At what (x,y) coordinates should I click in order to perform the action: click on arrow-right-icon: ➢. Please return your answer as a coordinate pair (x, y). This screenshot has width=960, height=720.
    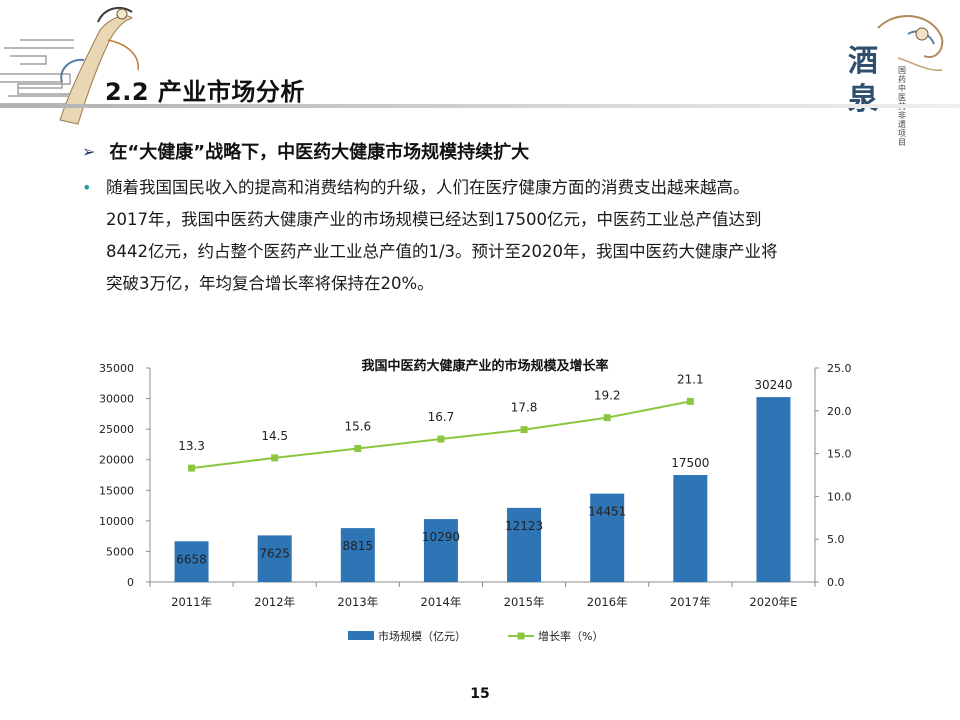
    Looking at the image, I should click on (89, 151).